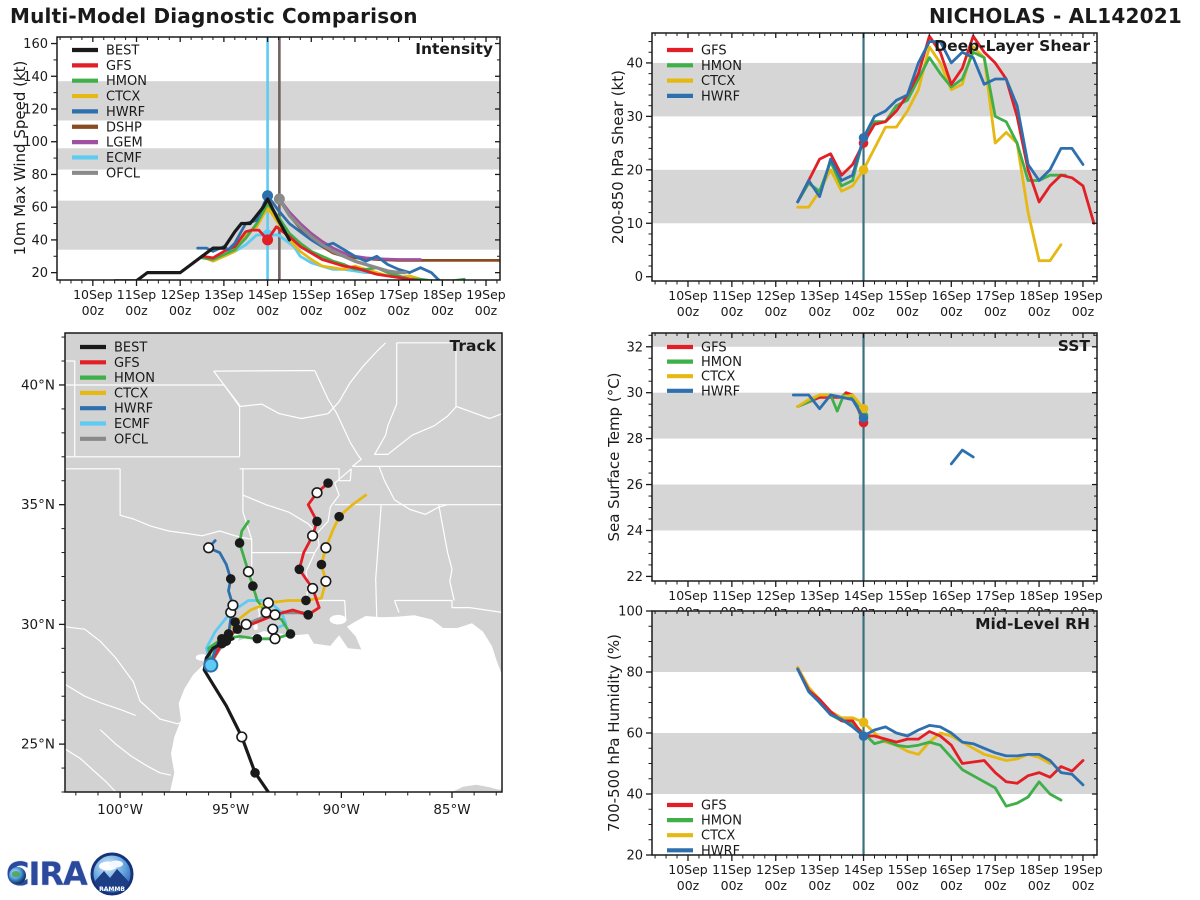  What do you see at coordinates (124, 127) in the screenshot?
I see `svg-text: DSHP` at bounding box center [124, 127].